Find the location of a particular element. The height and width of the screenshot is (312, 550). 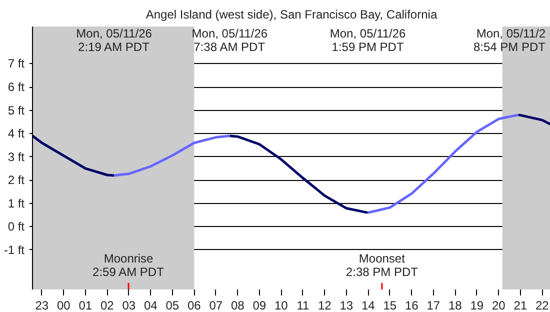

x-tick-label: 11 is located at coordinates (303, 305).